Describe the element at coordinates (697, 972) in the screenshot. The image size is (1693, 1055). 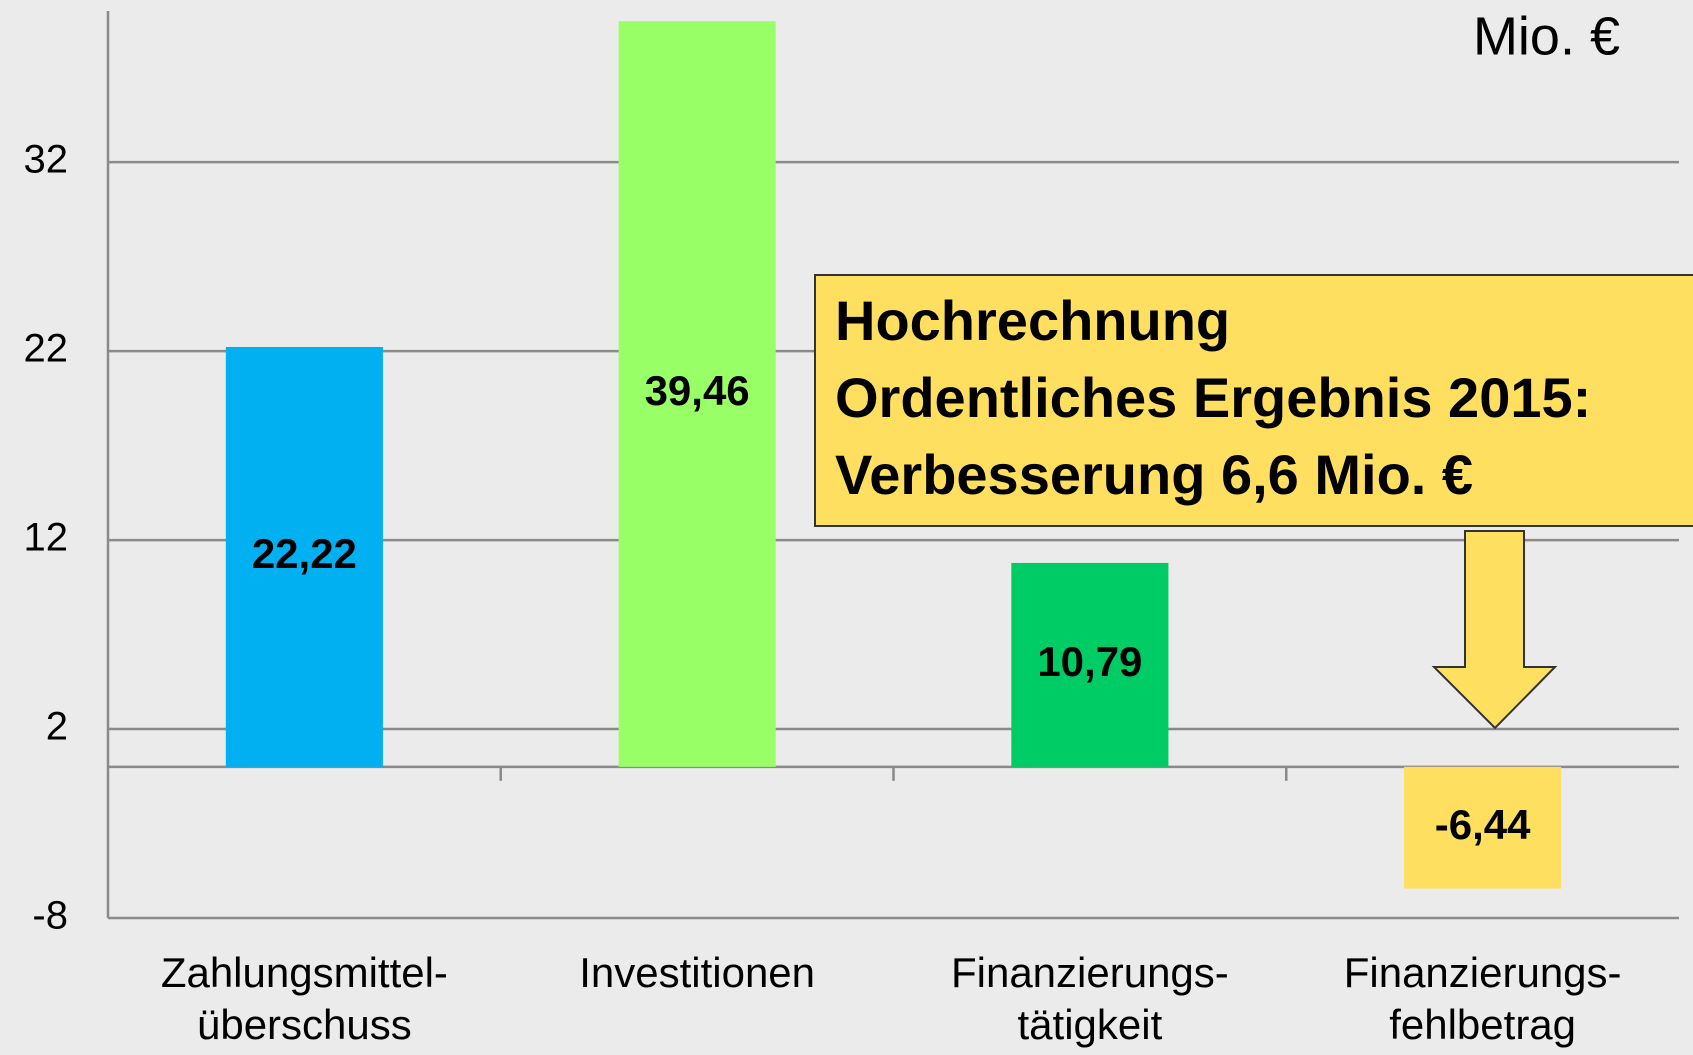
I see `x-tick-label: Investitionen` at that location.